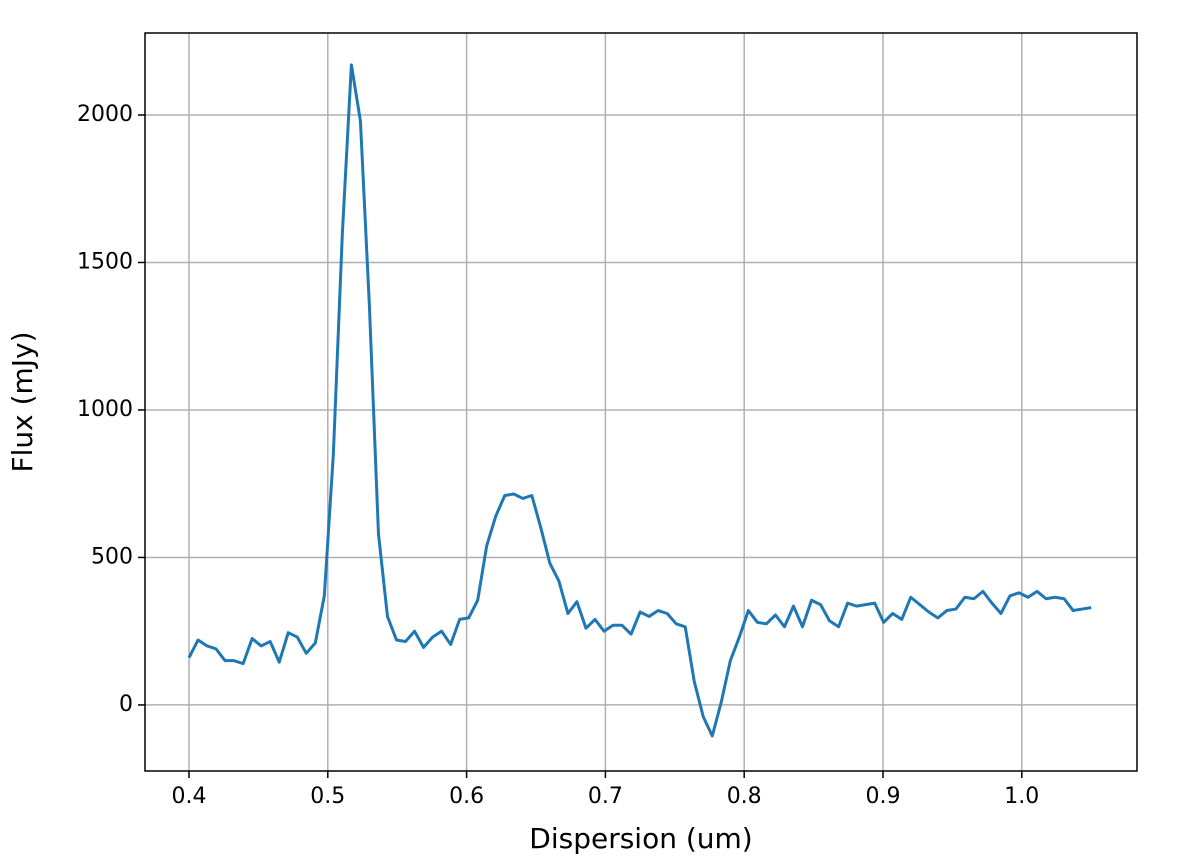  Describe the element at coordinates (112, 556) in the screenshot. I see `y-tick-label: 500` at that location.